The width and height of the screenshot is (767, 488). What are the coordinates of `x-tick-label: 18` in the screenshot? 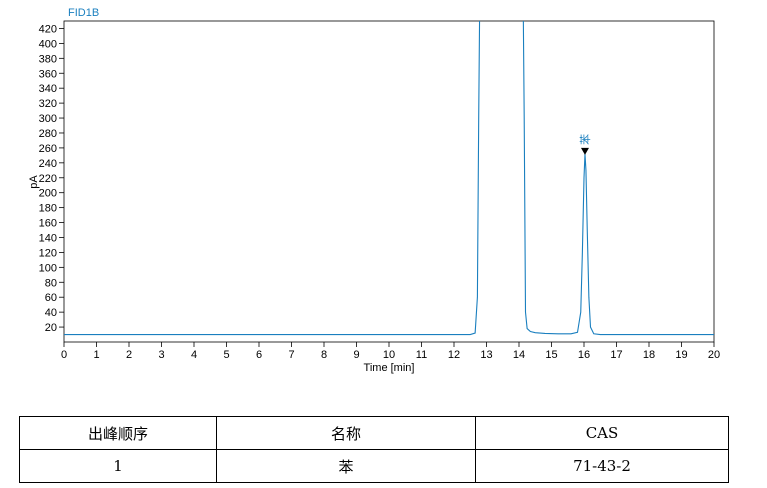 It's located at (649, 355).